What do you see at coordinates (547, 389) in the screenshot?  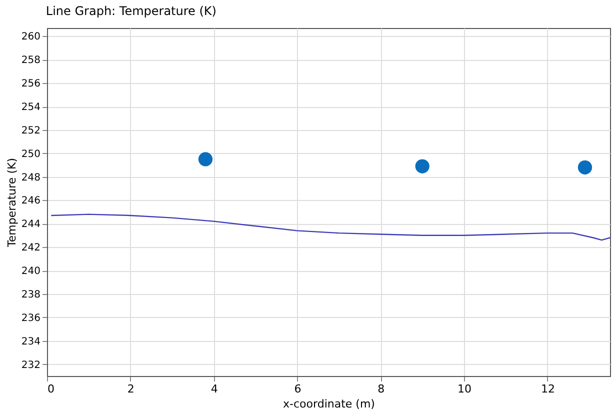 I see `x-tick-label: 12` at bounding box center [547, 389].